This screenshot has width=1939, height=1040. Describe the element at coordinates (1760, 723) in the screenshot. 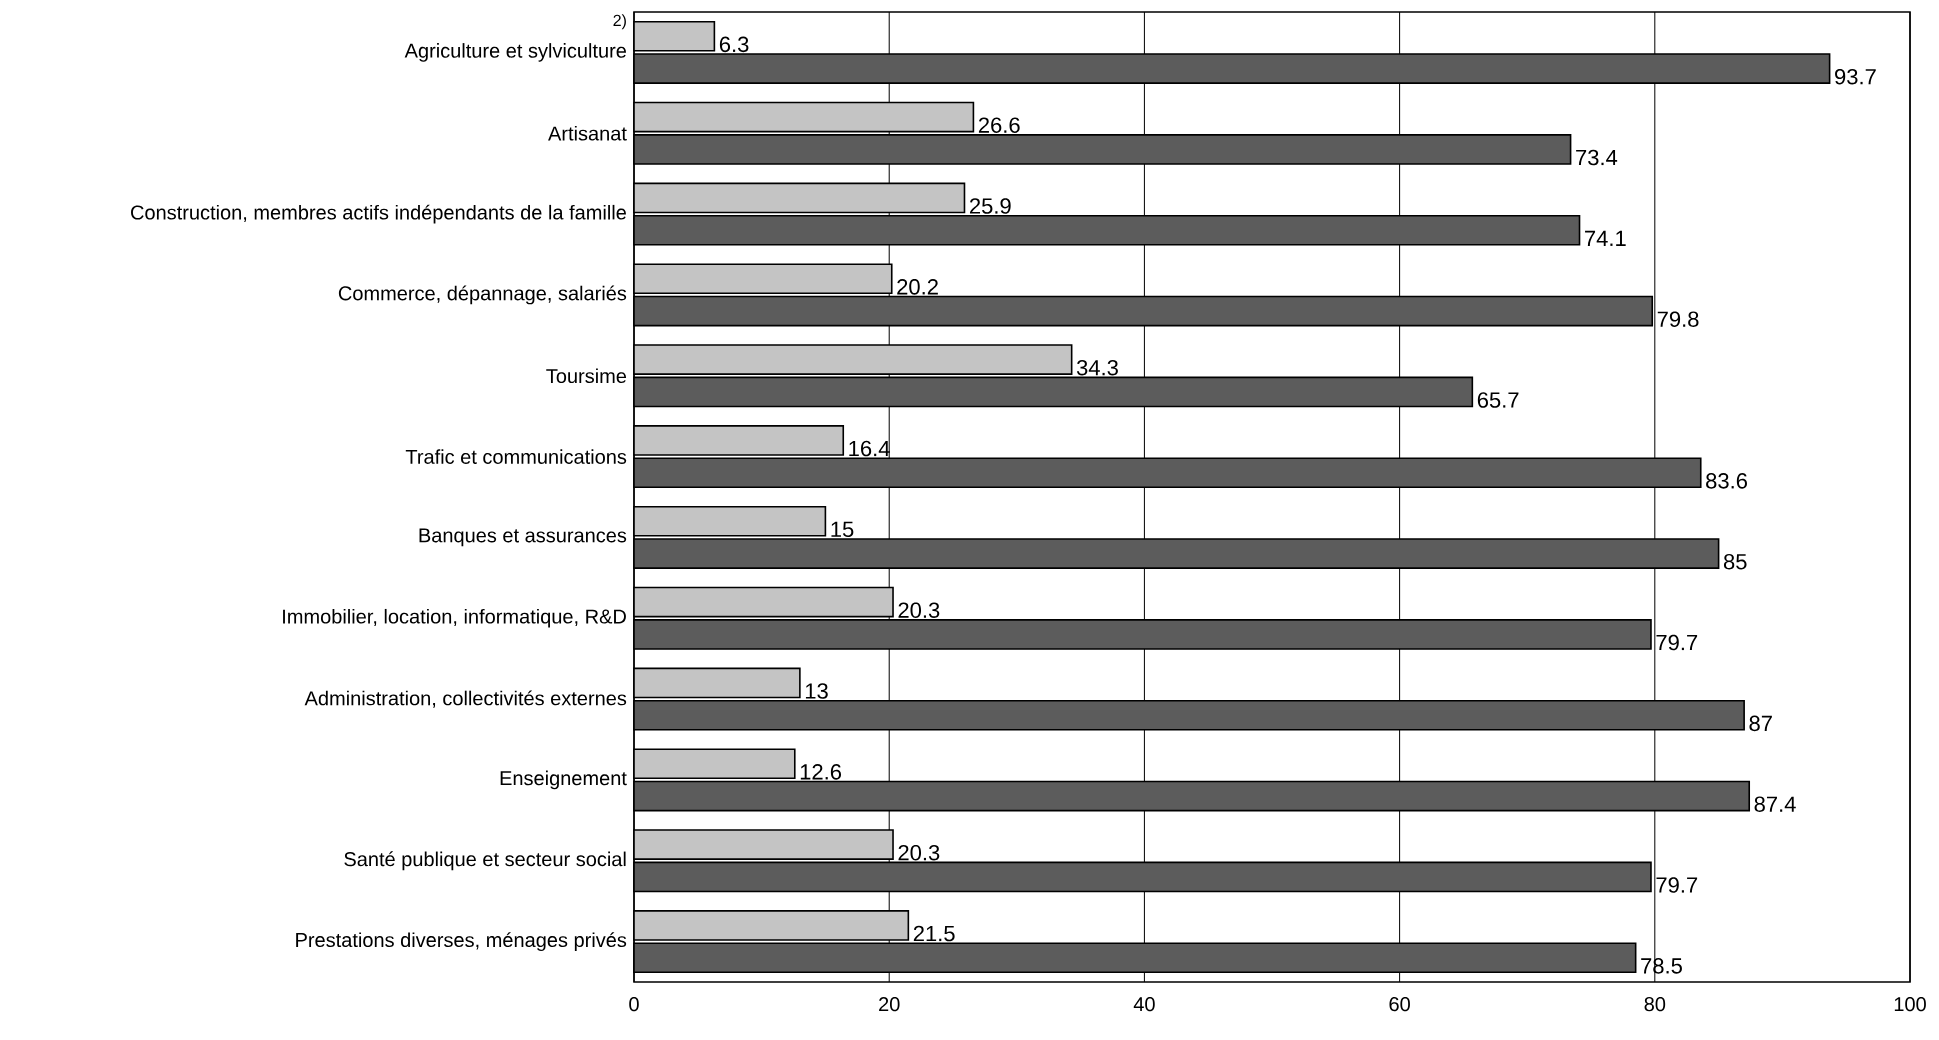

I see `data-label: 87` at that location.